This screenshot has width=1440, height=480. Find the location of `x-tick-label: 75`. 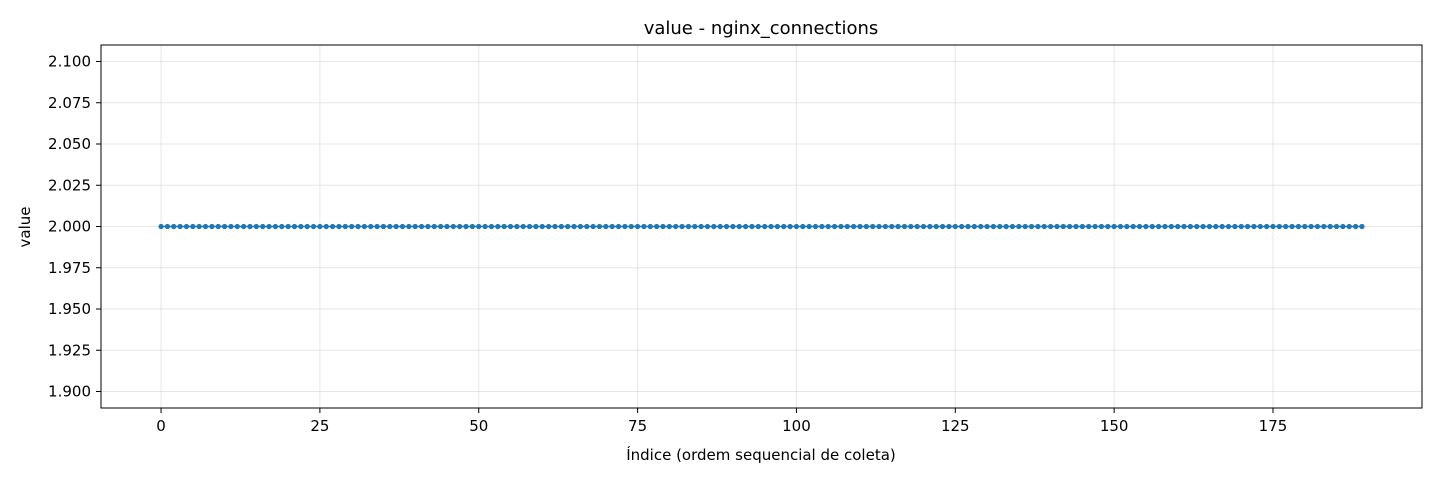

x-tick-label: 75 is located at coordinates (637, 426).